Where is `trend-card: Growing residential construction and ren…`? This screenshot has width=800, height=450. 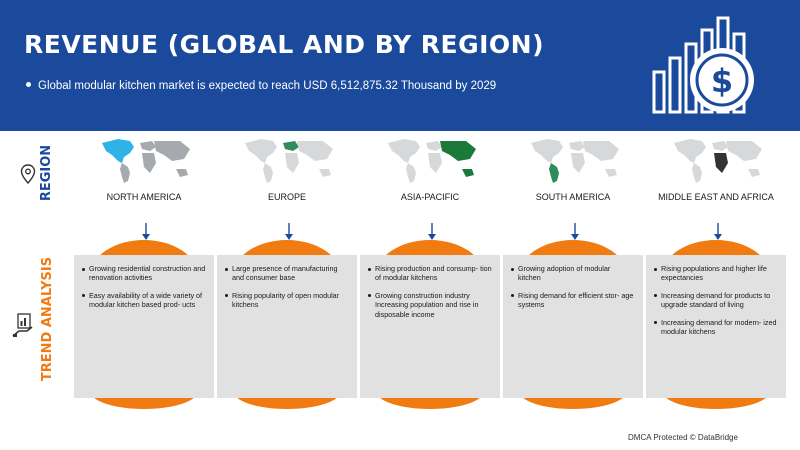
trend-card: Growing residential construction and ren… is located at coordinates (144, 326).